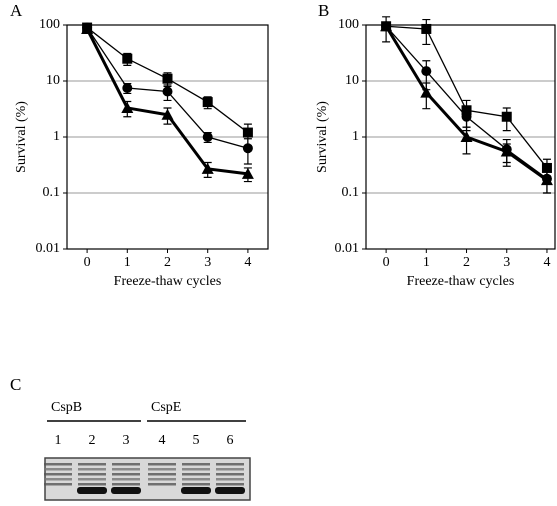 The width and height of the screenshot is (557, 506). What do you see at coordinates (58, 440) in the screenshot?
I see `lane-label: 1` at bounding box center [58, 440].